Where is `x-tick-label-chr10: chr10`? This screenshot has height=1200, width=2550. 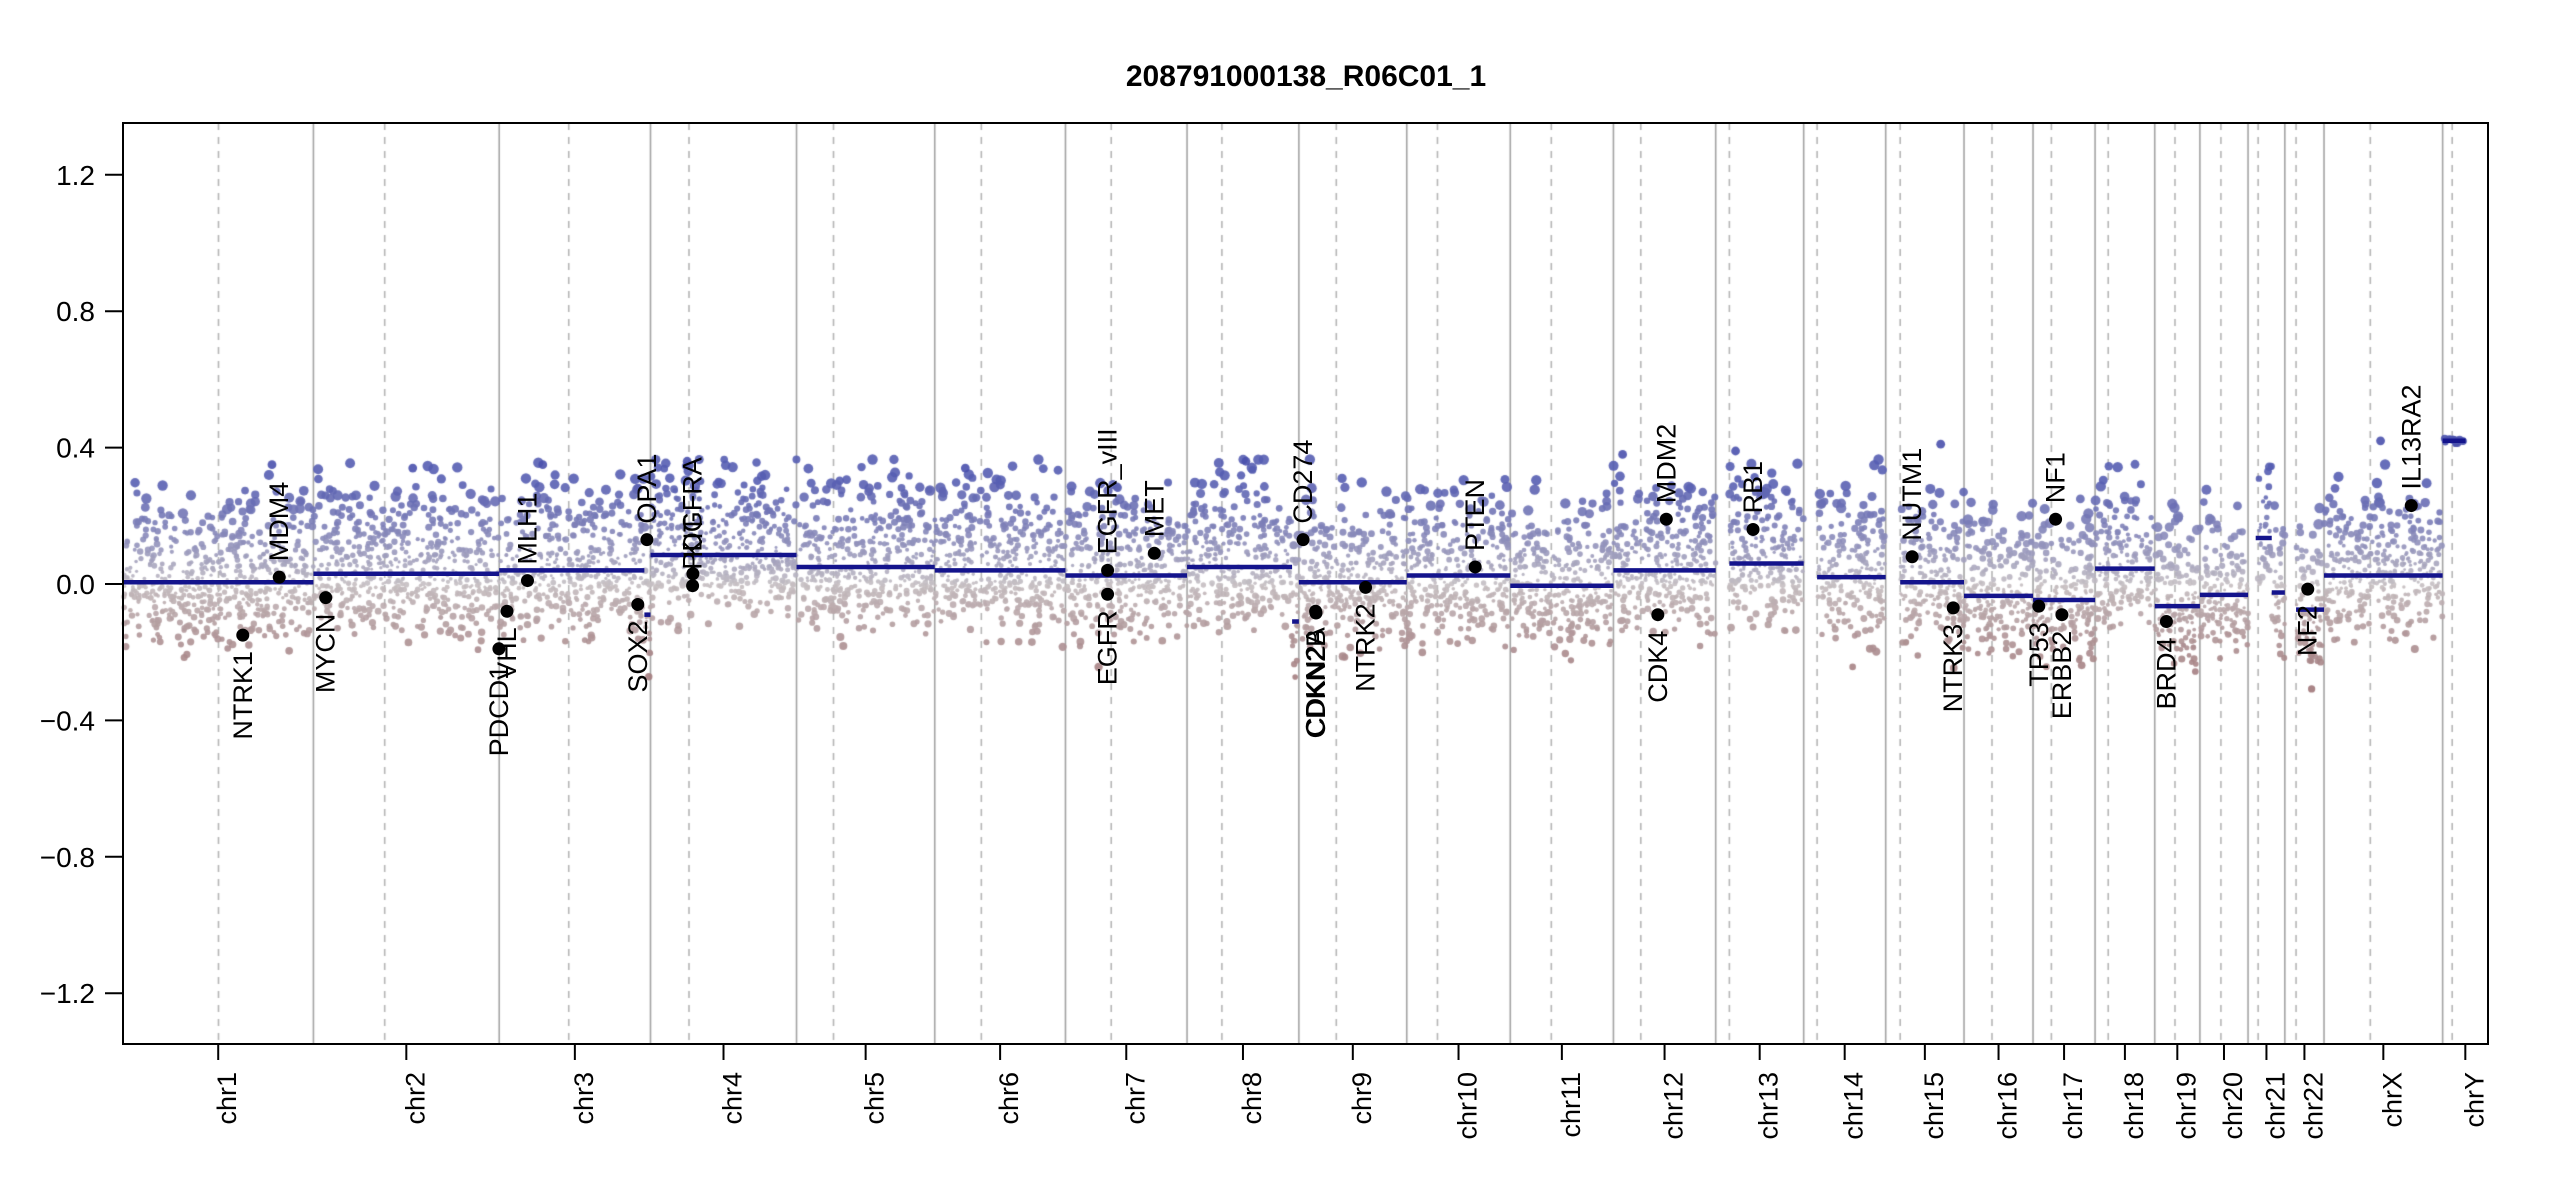
x-tick-label-chr10: chr10 is located at coordinates (1468, 1106).